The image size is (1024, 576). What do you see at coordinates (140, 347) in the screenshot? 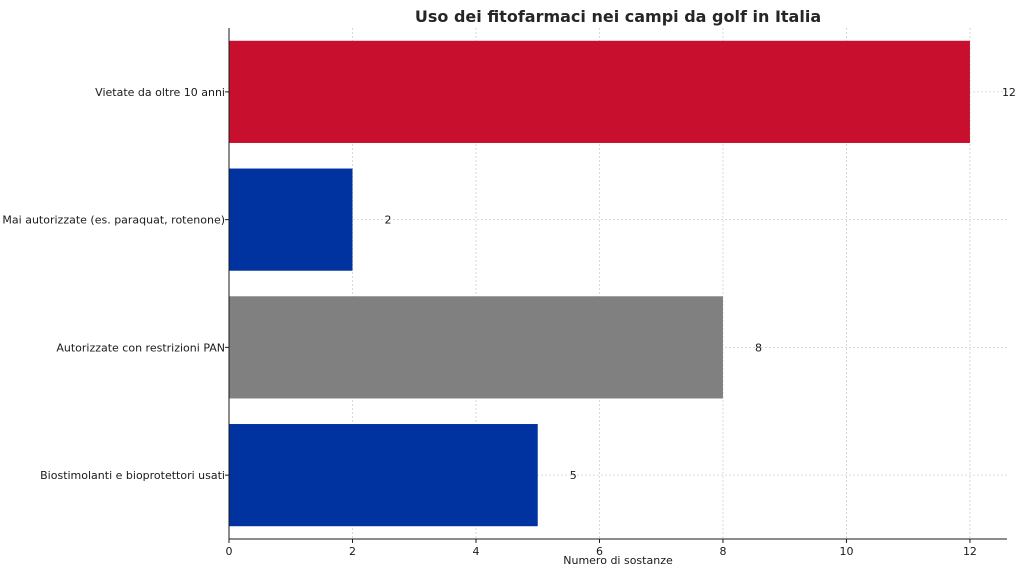
I see `category-label: Autorizzate con restrizioni PAN` at bounding box center [140, 347].